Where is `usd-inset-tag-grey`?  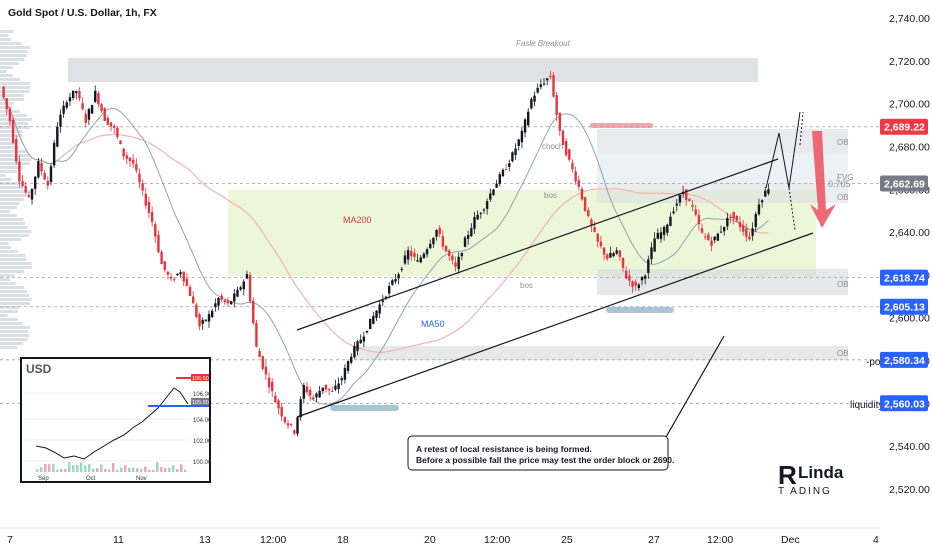 usd-inset-tag-grey is located at coordinates (200, 401).